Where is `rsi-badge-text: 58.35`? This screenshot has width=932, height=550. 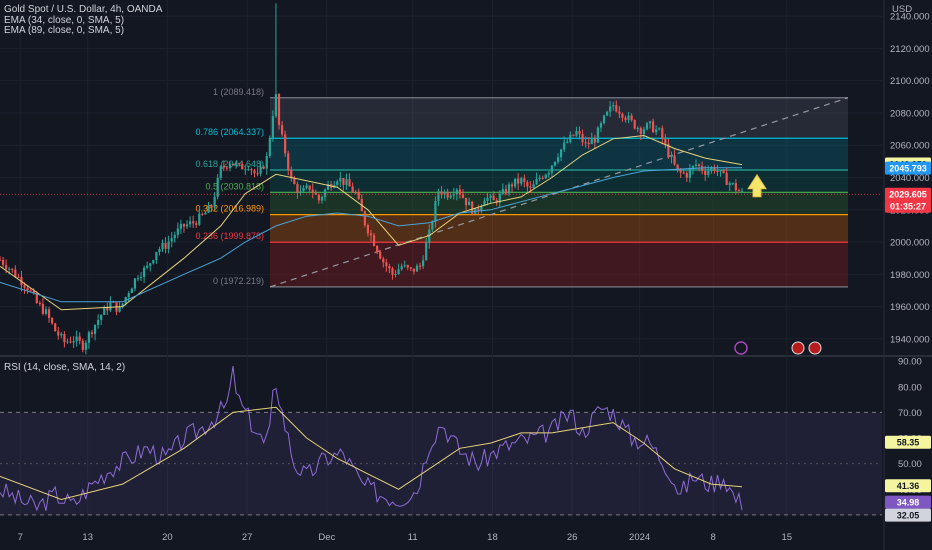 rsi-badge-text: 58.35 is located at coordinates (908, 443).